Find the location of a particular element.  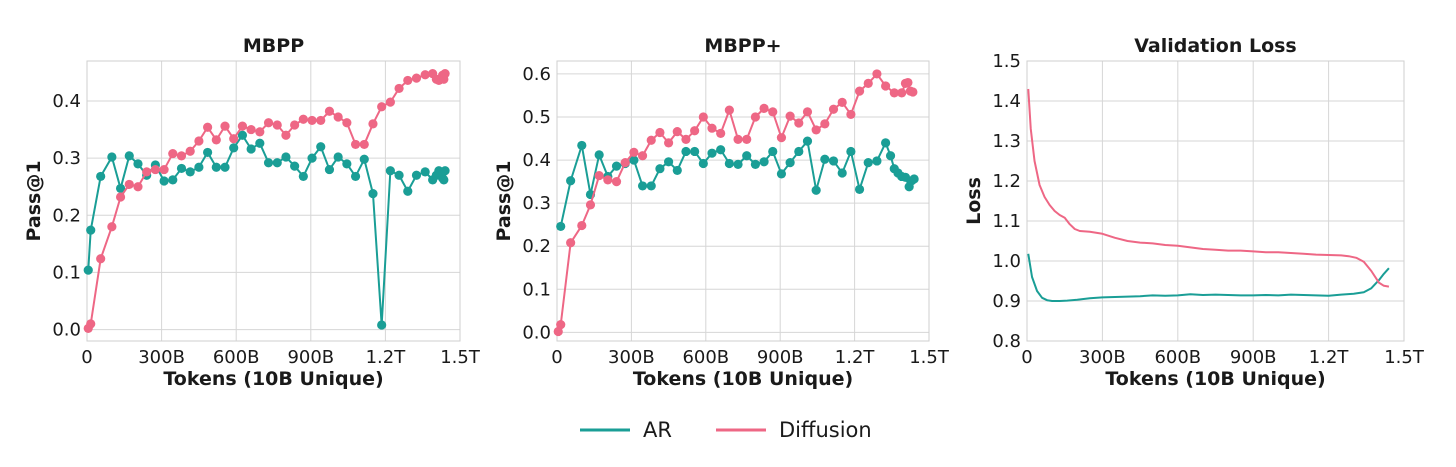

y-tick-label: 1.2 is located at coordinates (1006, 181).